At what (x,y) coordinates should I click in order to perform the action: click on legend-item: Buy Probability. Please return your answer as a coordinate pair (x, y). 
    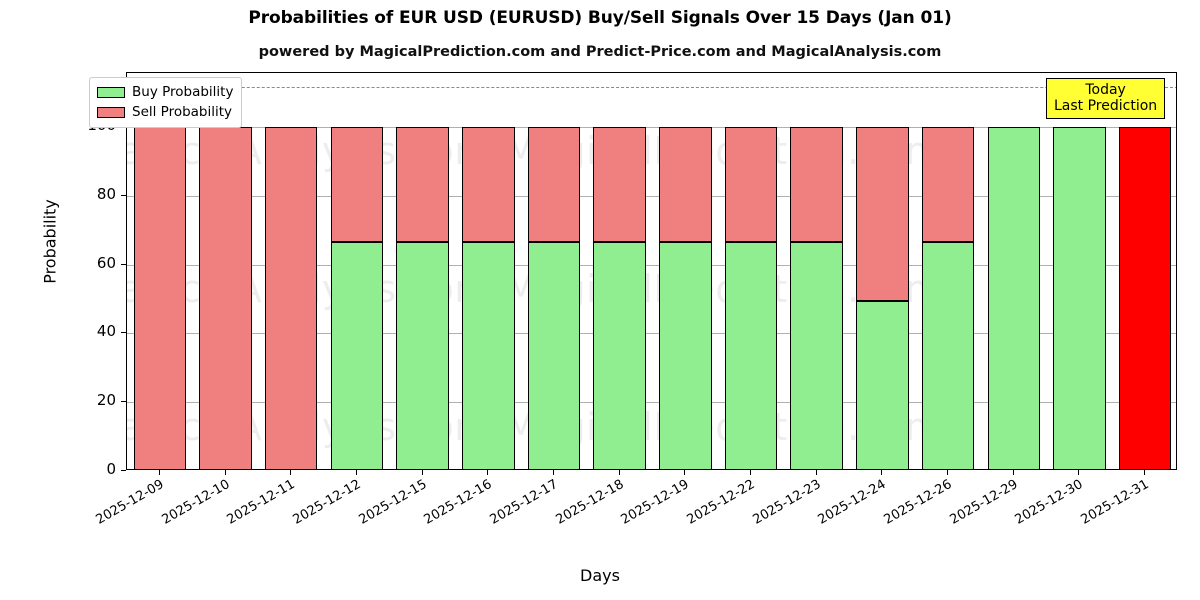
    Looking at the image, I should click on (165, 92).